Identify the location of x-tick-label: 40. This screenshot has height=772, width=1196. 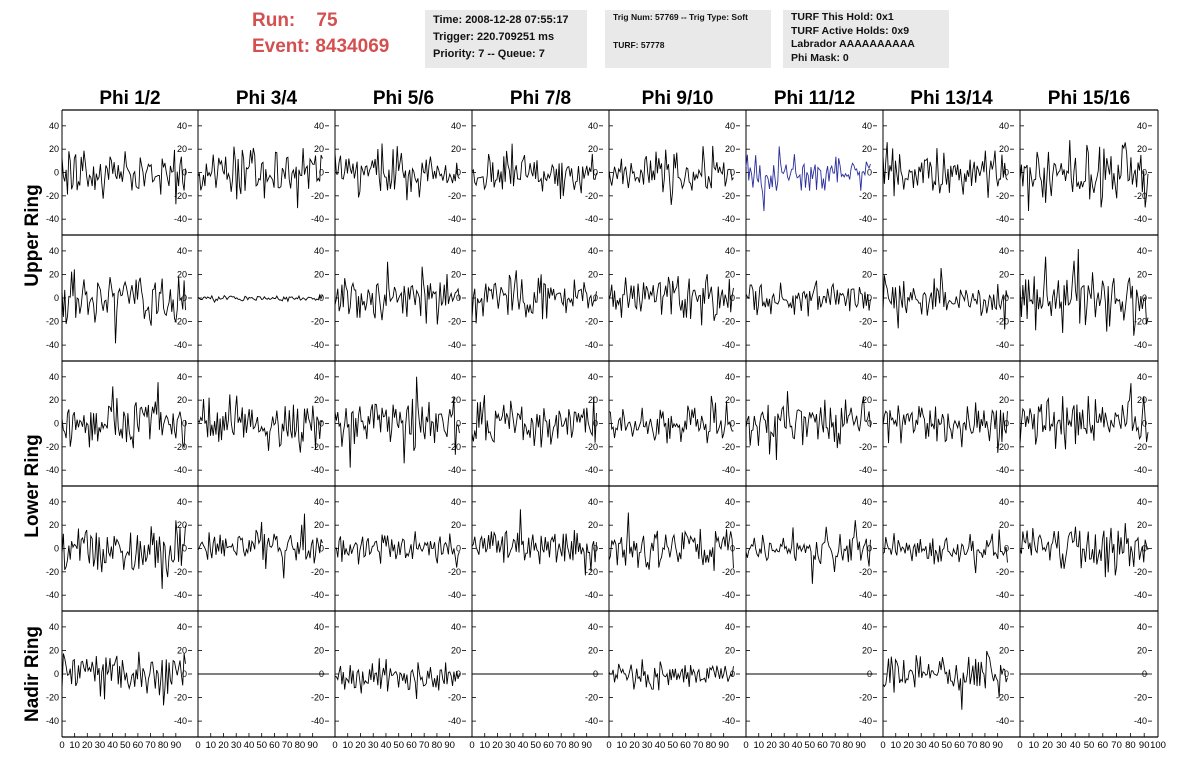
(797, 745).